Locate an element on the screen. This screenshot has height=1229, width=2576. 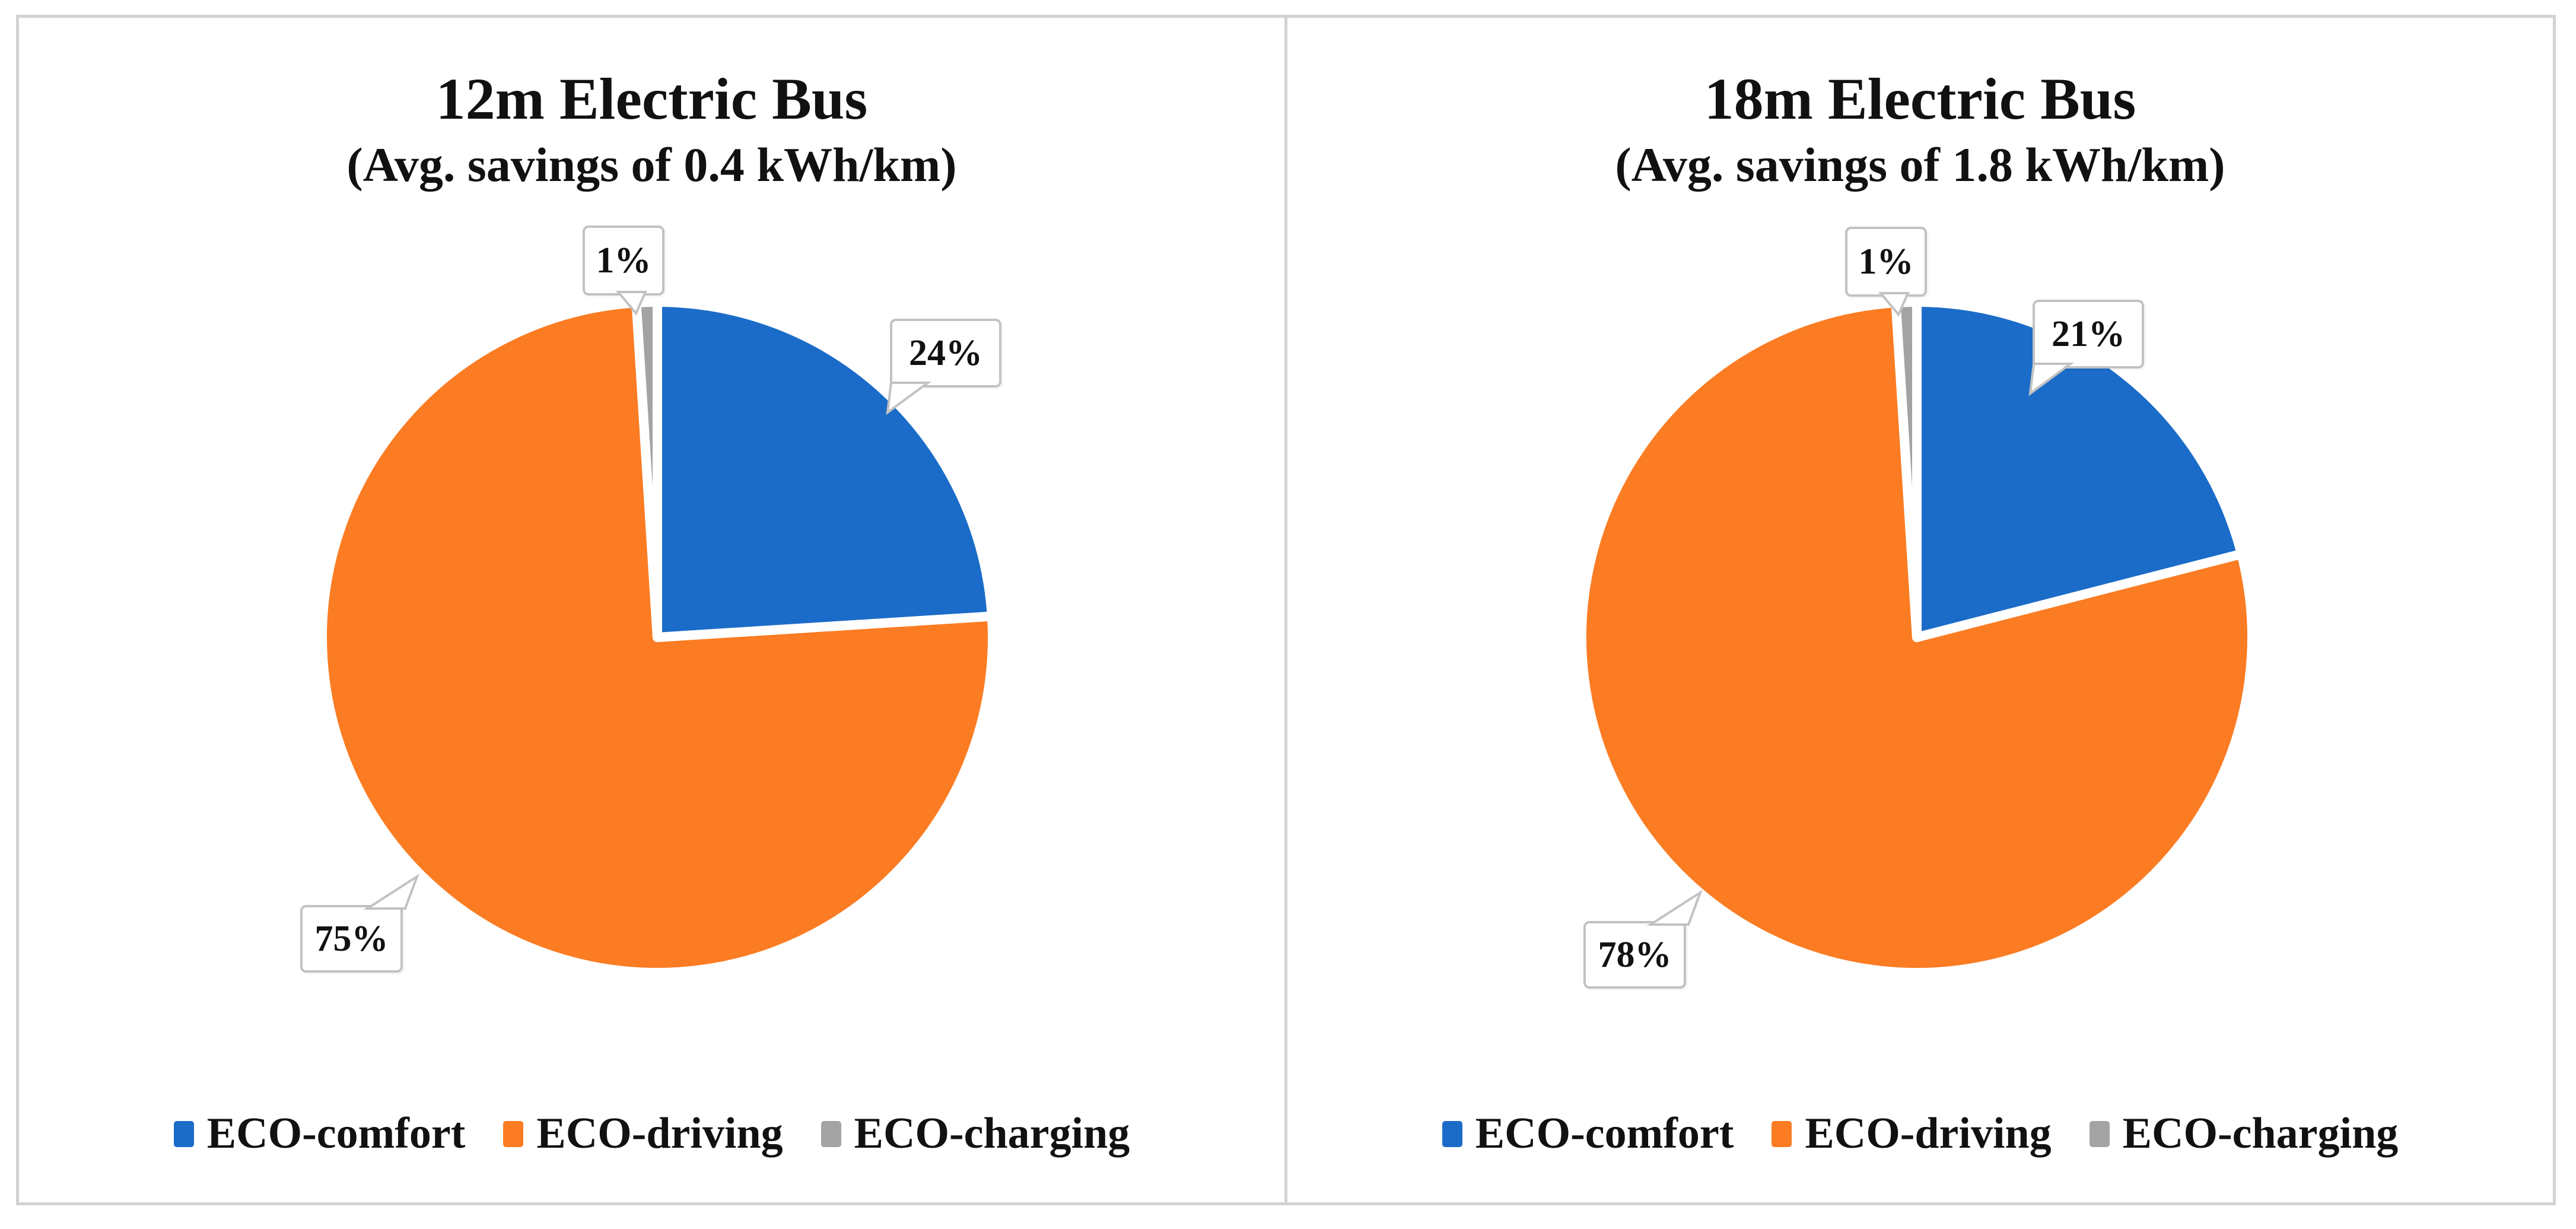
pie-chart-12m is located at coordinates (657, 637).